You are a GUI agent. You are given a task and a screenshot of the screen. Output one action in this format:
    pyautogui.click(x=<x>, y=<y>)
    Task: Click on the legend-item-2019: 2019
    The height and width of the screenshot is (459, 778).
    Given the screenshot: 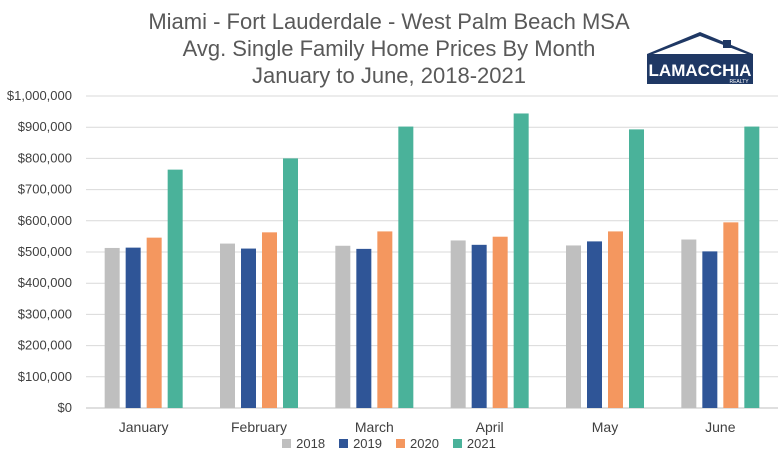 What is the action you would take?
    pyautogui.click(x=360, y=443)
    